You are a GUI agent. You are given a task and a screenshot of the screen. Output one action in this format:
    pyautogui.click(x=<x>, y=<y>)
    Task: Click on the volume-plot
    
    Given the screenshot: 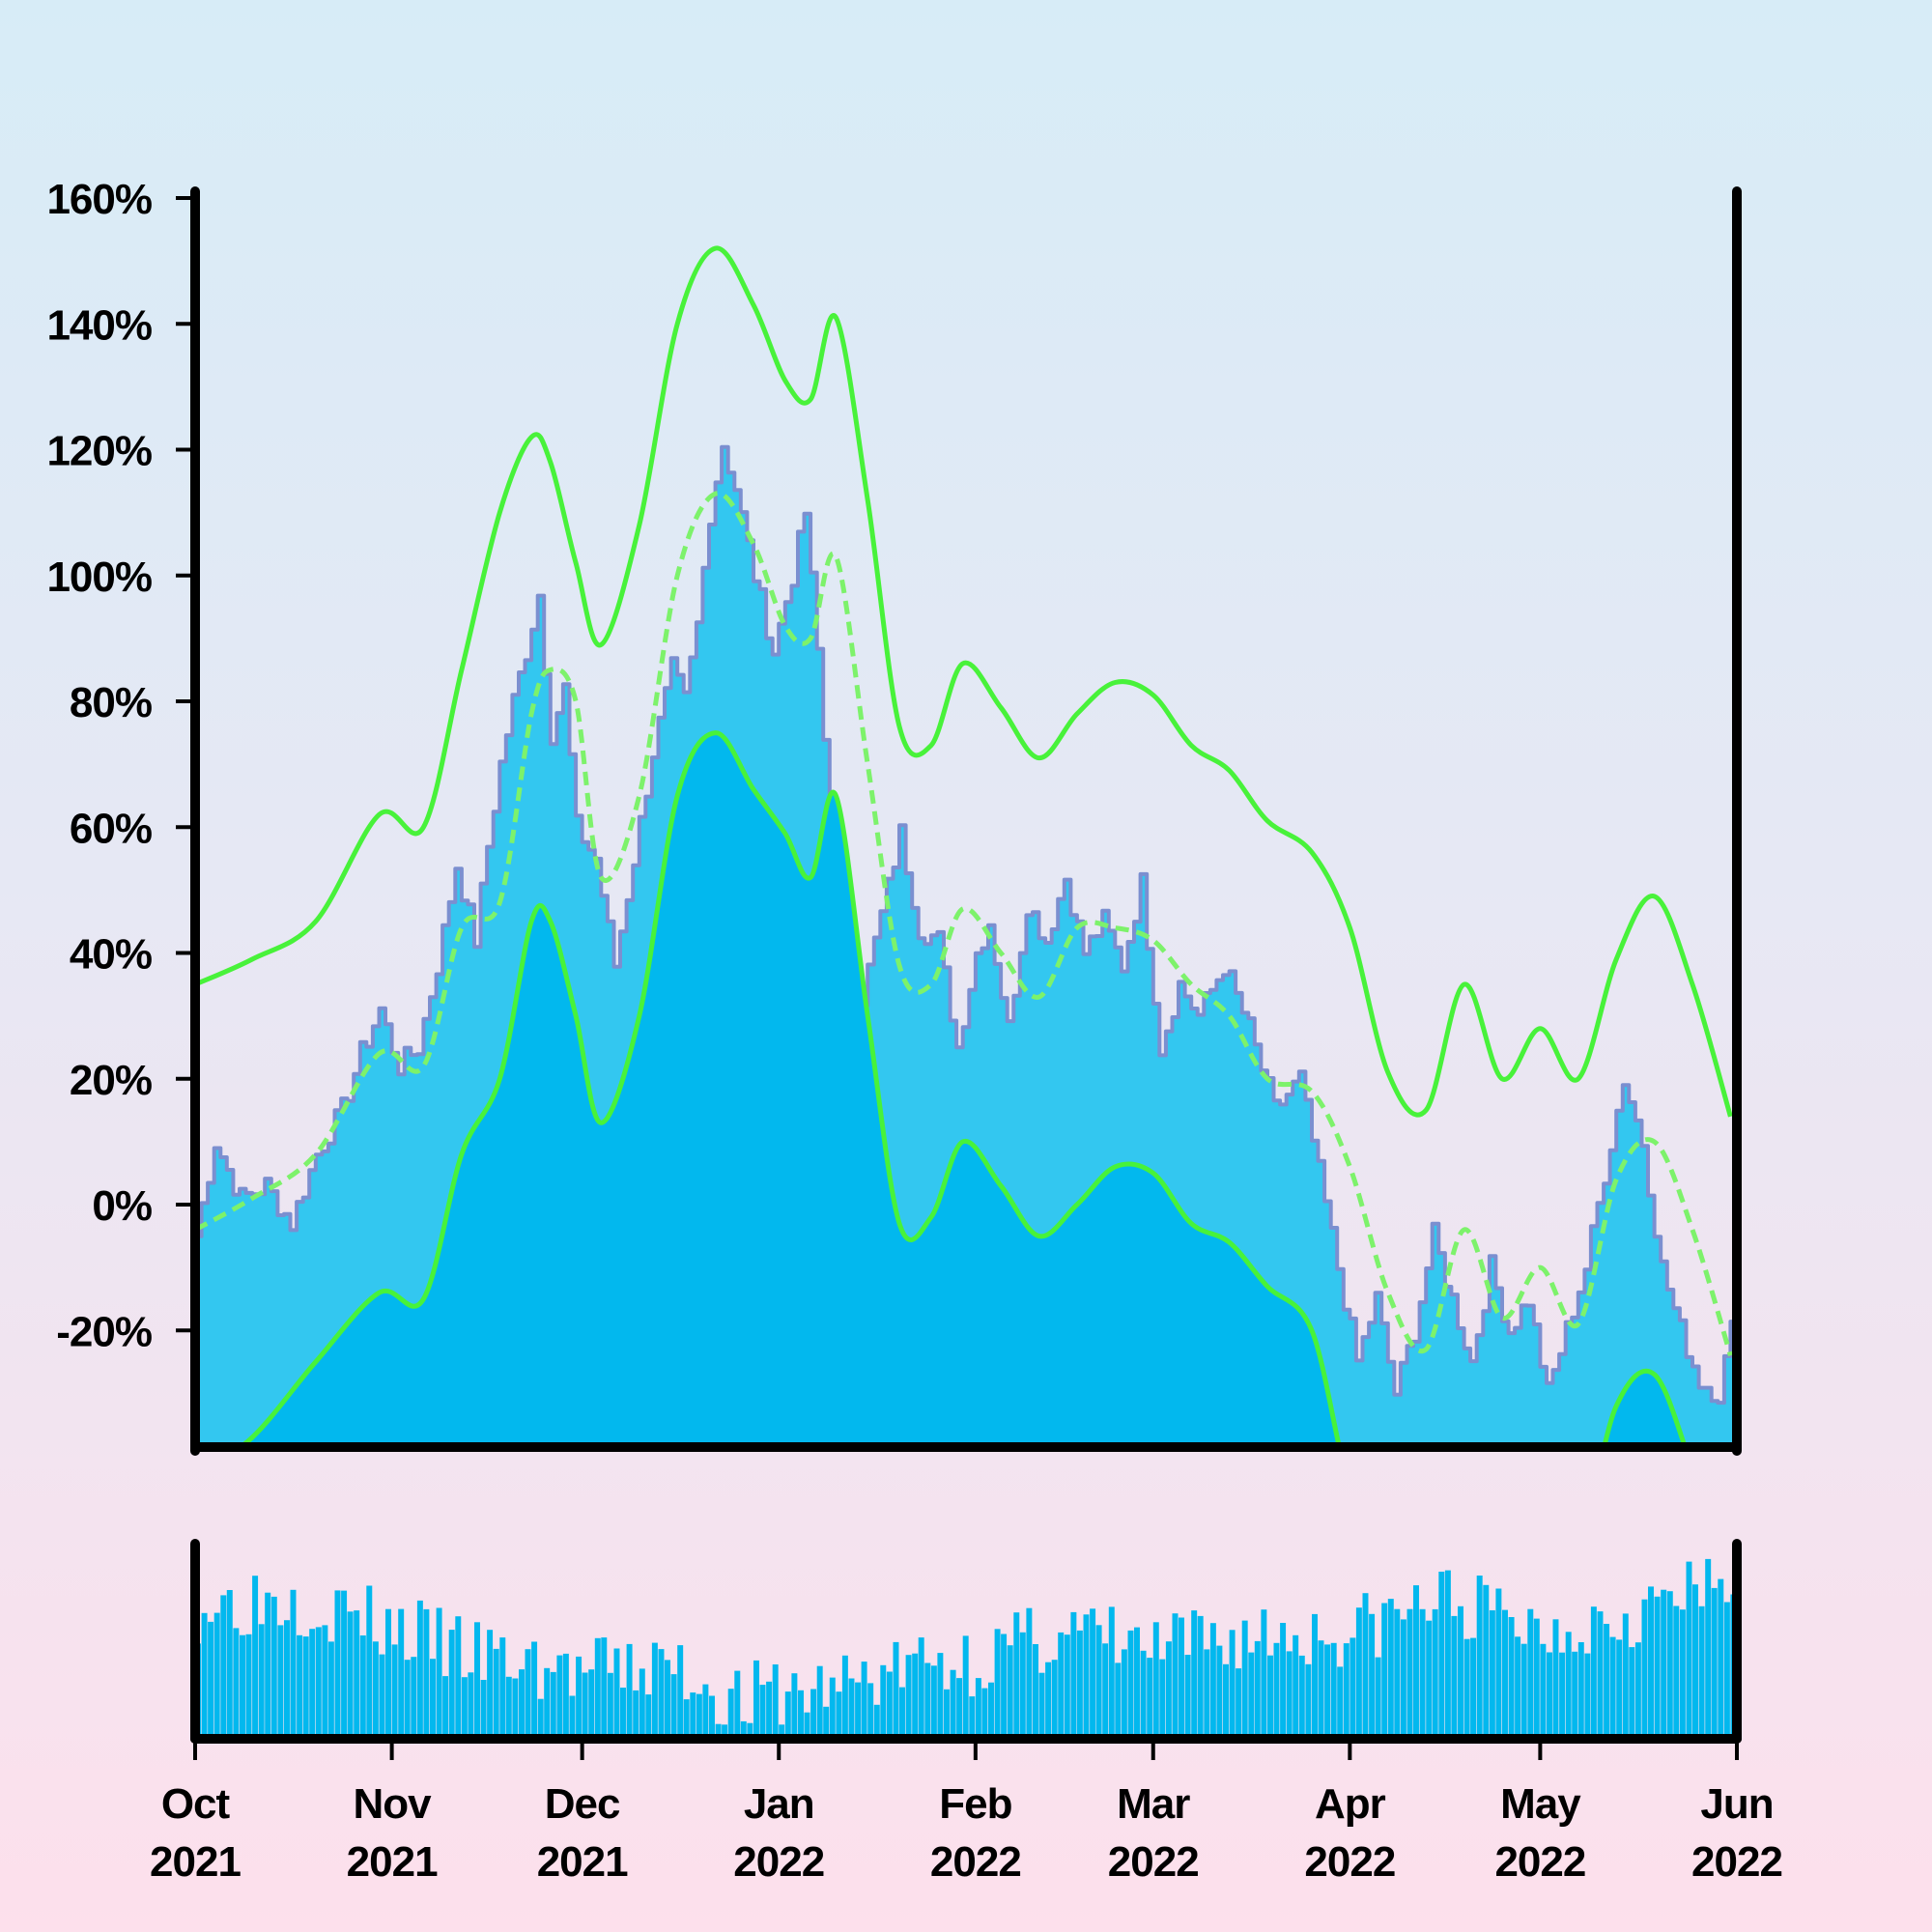 What is the action you would take?
    pyautogui.click(x=966, y=1646)
    